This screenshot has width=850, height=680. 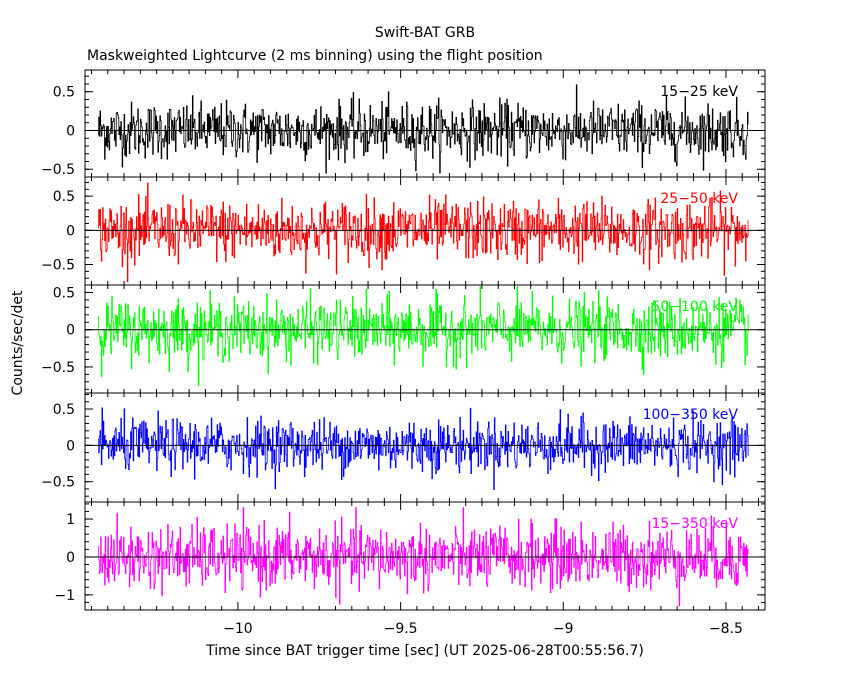 I want to click on panel-2: −0.5 0 0.5 25−50 keV, so click(x=403, y=231).